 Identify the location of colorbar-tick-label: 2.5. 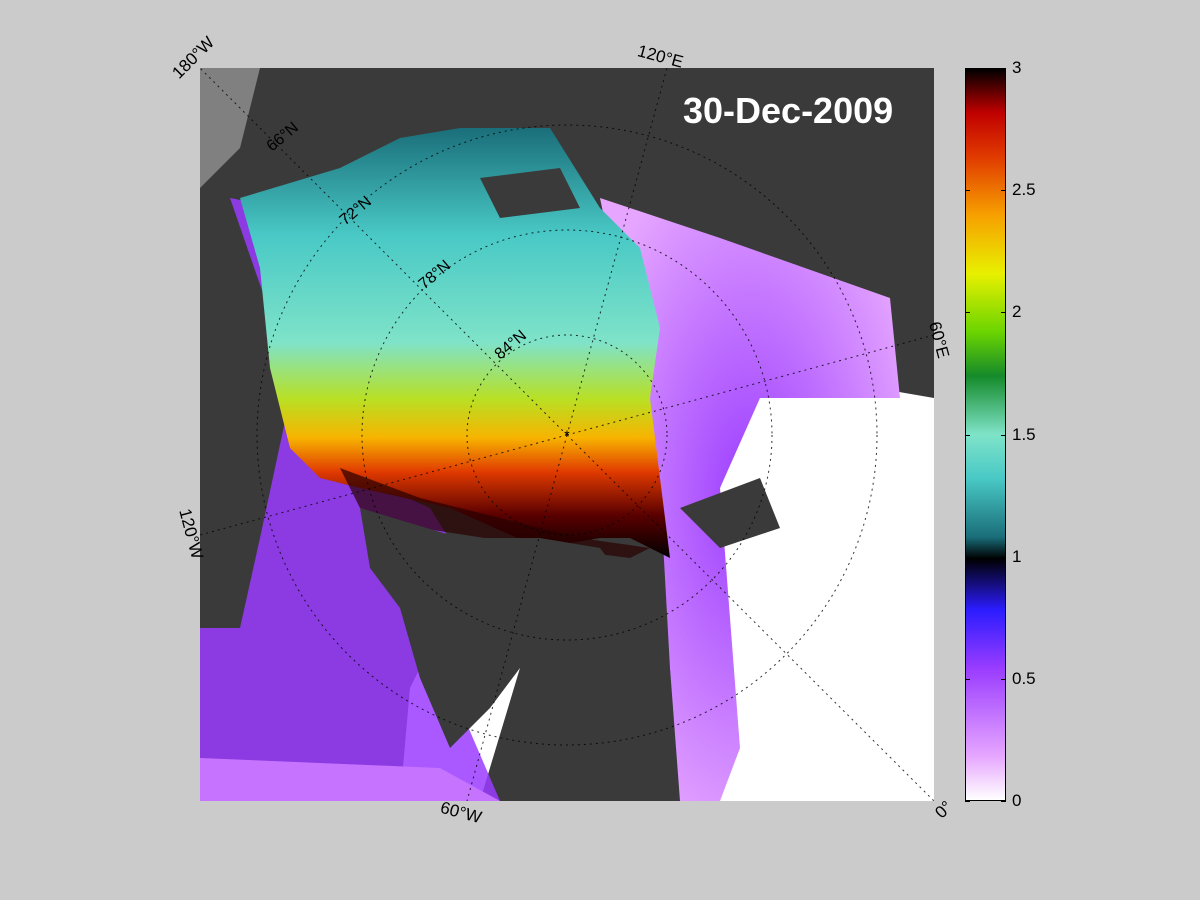
(1024, 190).